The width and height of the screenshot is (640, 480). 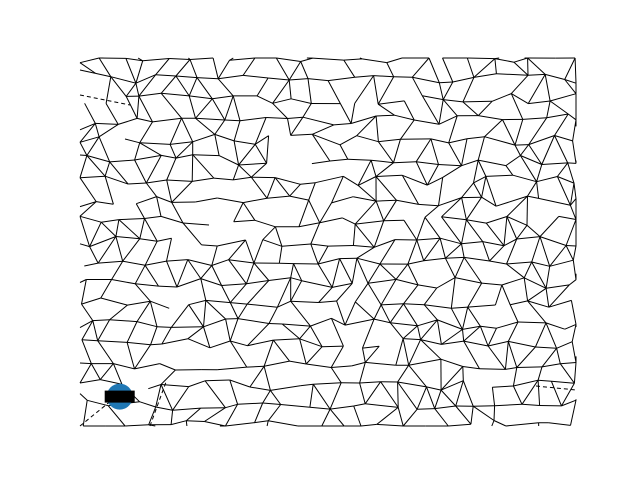 What do you see at coordinates (158, 404) in the screenshot?
I see `voronoi-infinite-ray` at bounding box center [158, 404].